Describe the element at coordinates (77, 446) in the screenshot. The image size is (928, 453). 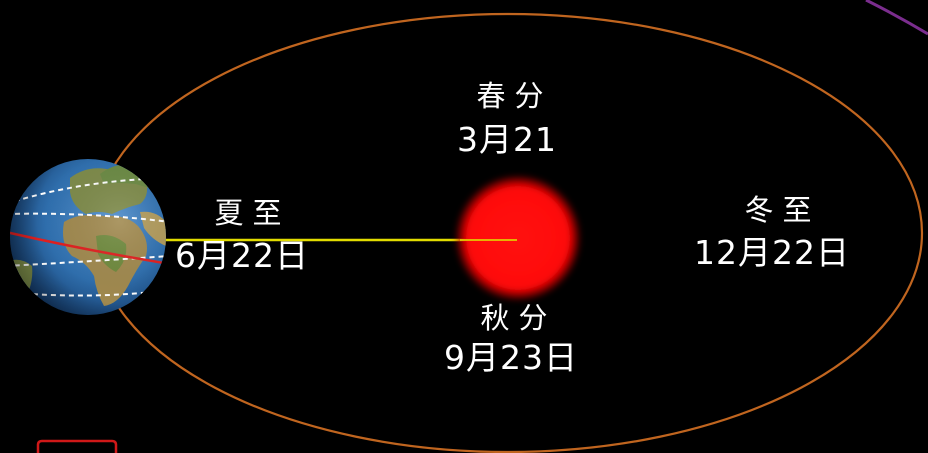
I see `corner-bracket` at that location.